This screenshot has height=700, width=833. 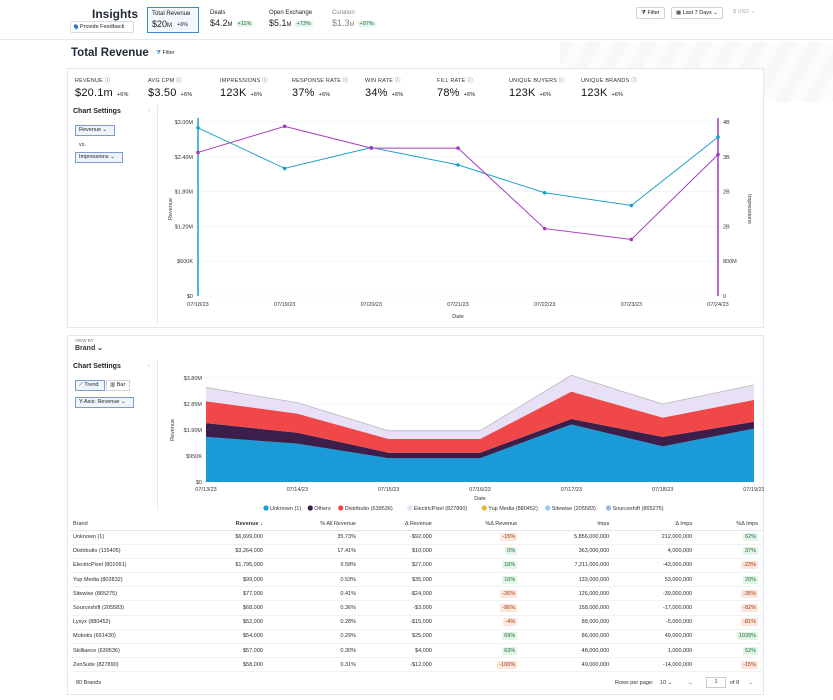 What do you see at coordinates (726, 158) in the screenshot?
I see `y2-tick-label: 3B` at bounding box center [726, 158].